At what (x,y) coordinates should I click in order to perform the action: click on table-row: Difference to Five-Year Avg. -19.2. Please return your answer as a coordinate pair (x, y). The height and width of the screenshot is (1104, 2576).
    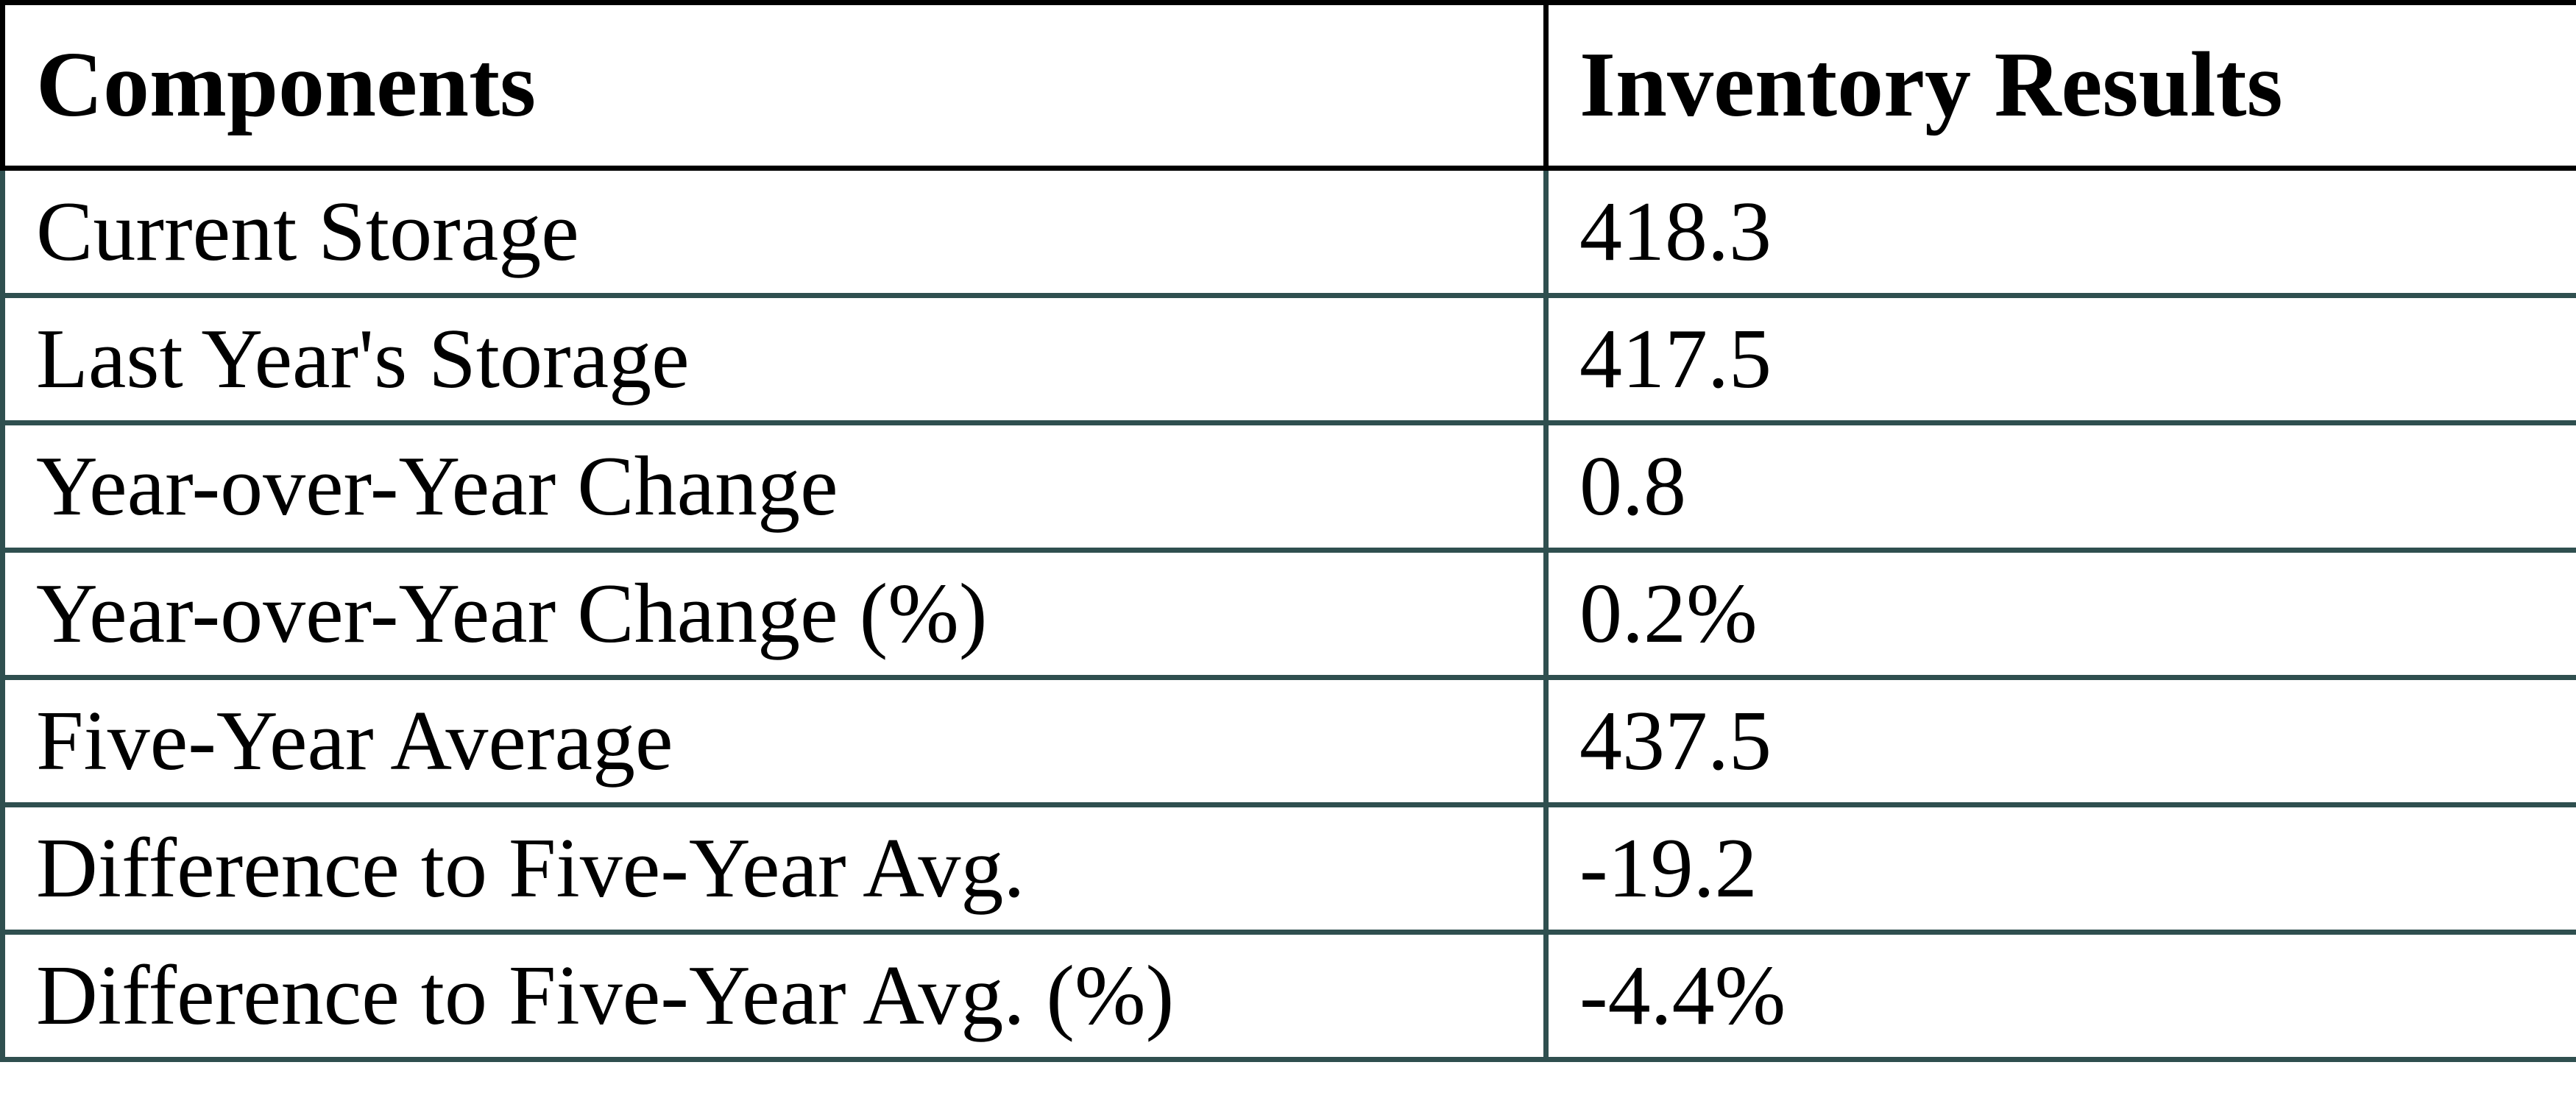
    Looking at the image, I should click on (1288, 868).